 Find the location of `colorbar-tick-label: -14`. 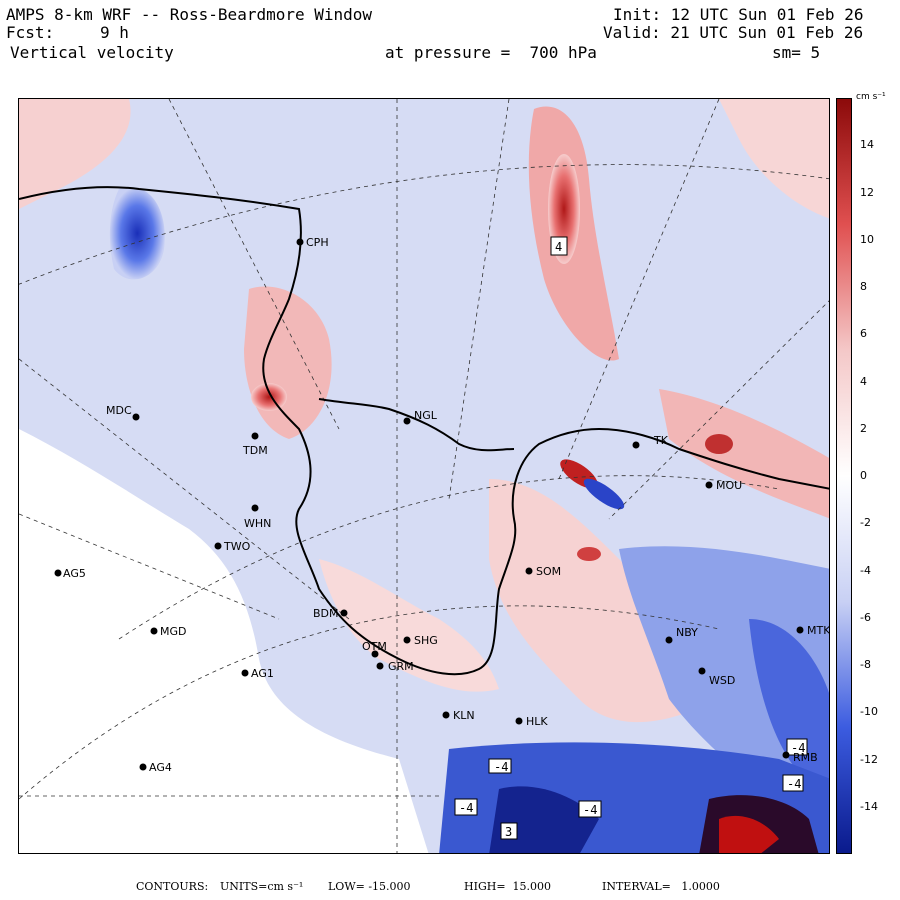

colorbar-tick-label: -14 is located at coordinates (869, 806).